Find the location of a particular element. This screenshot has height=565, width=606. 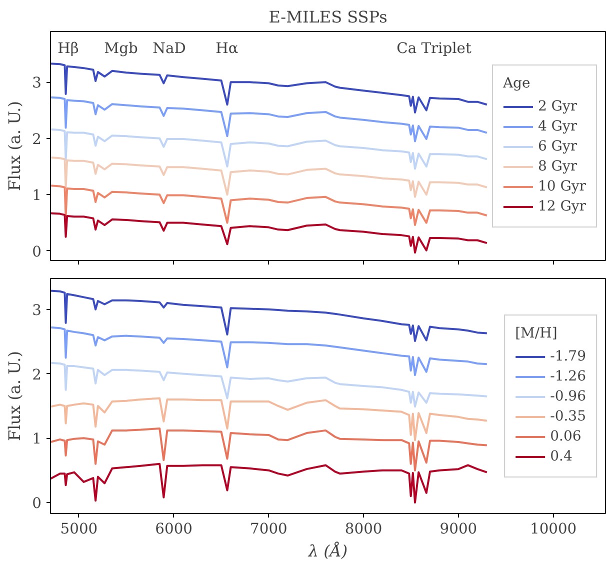

legend-label: 4 Gyr is located at coordinates (558, 126).